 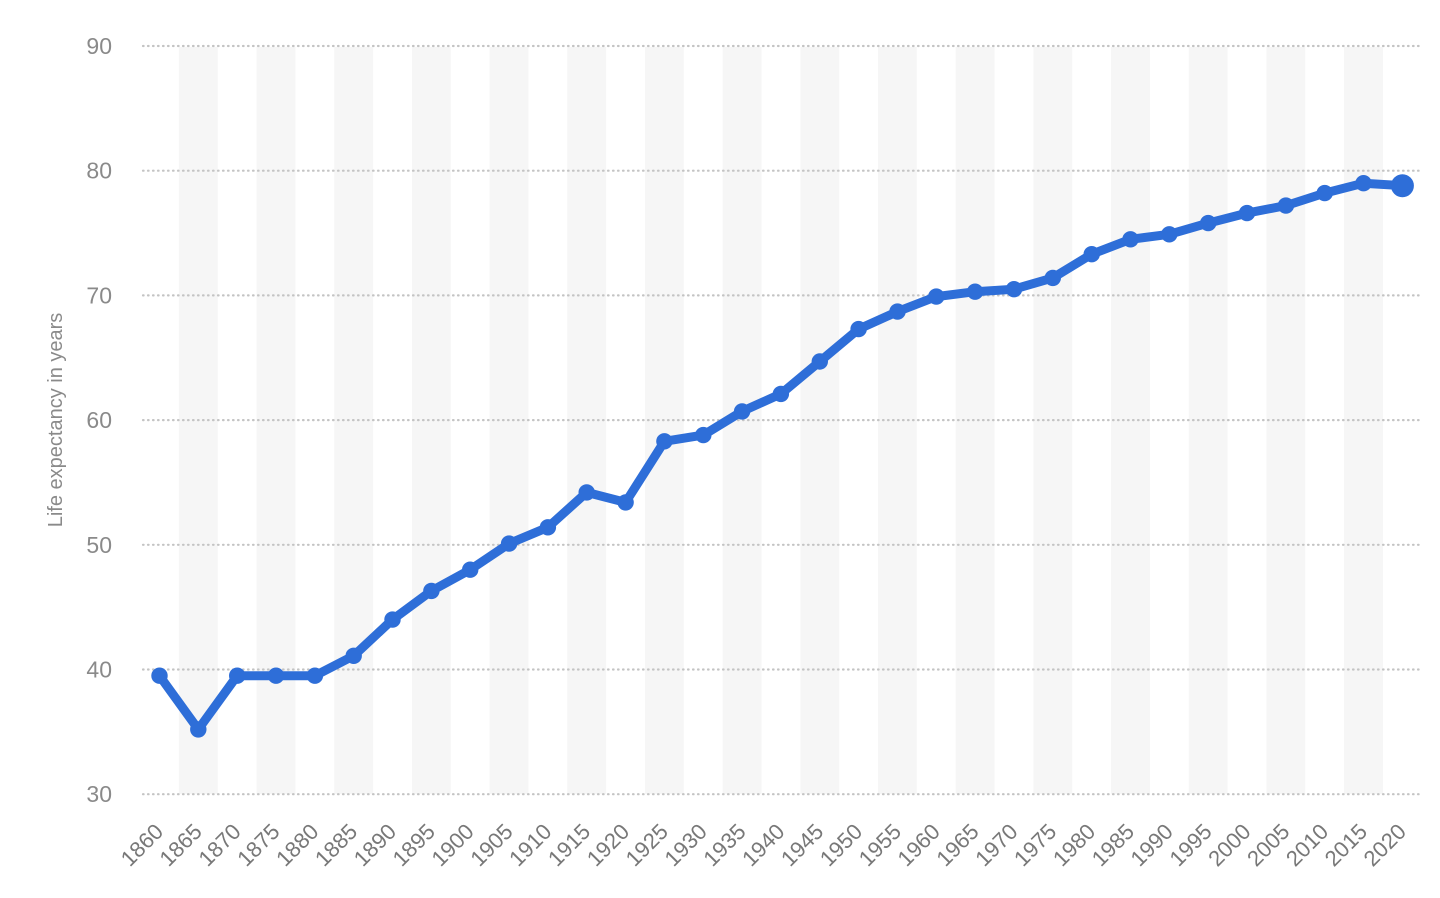 I want to click on x-tick-label: 1910, so click(x=530, y=845).